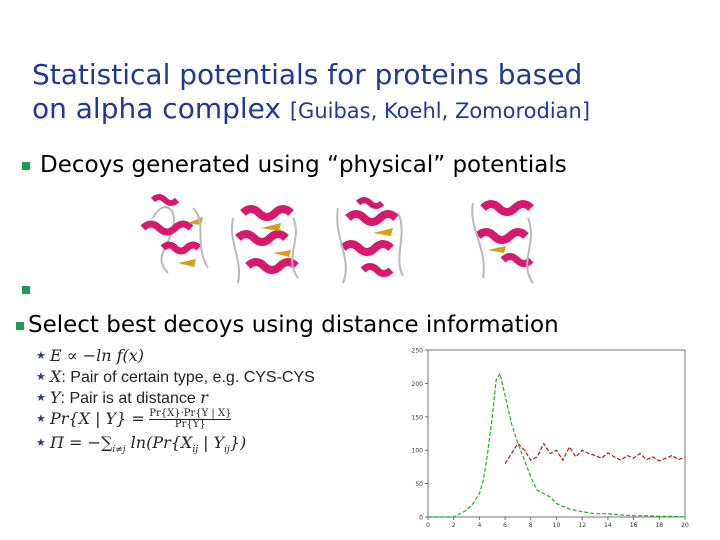 The image size is (720, 540). What do you see at coordinates (55, 397) in the screenshot?
I see `formula-y-symbol: Y` at bounding box center [55, 397].